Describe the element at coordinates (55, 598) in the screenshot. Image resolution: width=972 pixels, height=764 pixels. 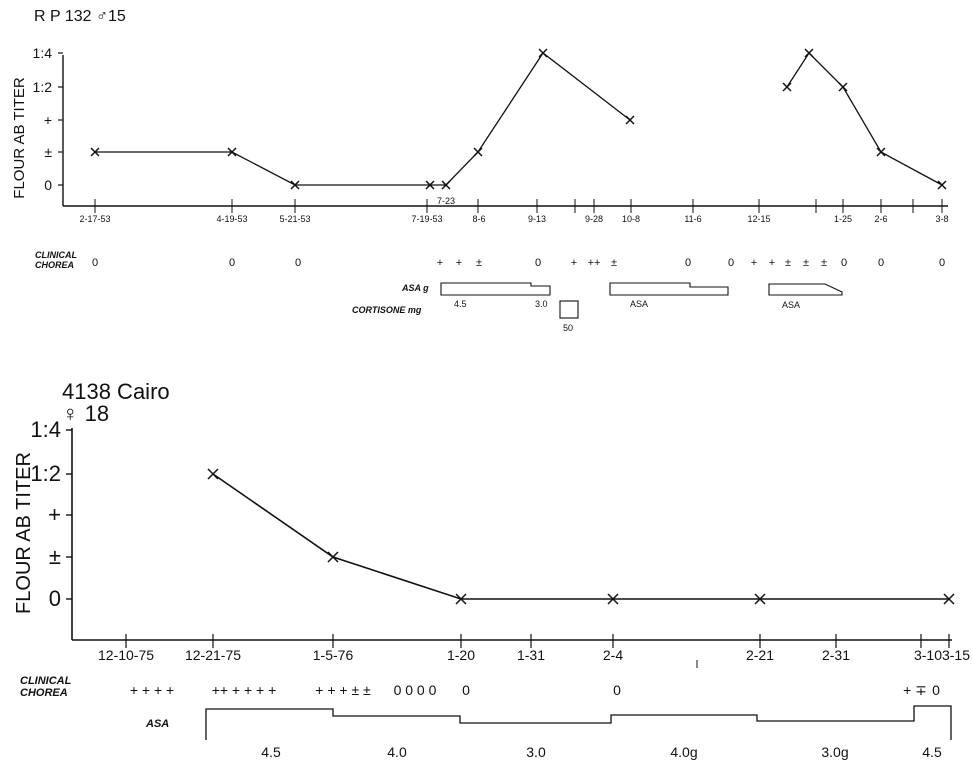
I see `chart-2-y-tick-label: 0` at that location.